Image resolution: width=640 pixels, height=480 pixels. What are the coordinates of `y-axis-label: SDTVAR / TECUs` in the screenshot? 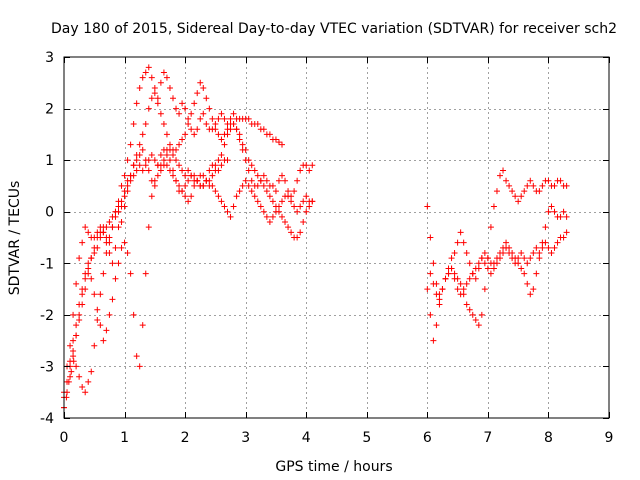 It's located at (15, 238).